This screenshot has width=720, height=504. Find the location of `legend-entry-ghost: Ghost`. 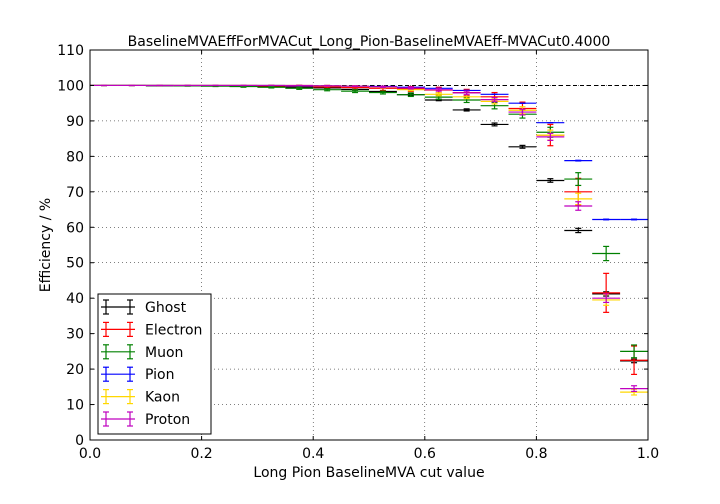

legend-entry-ghost: Ghost is located at coordinates (144, 307).